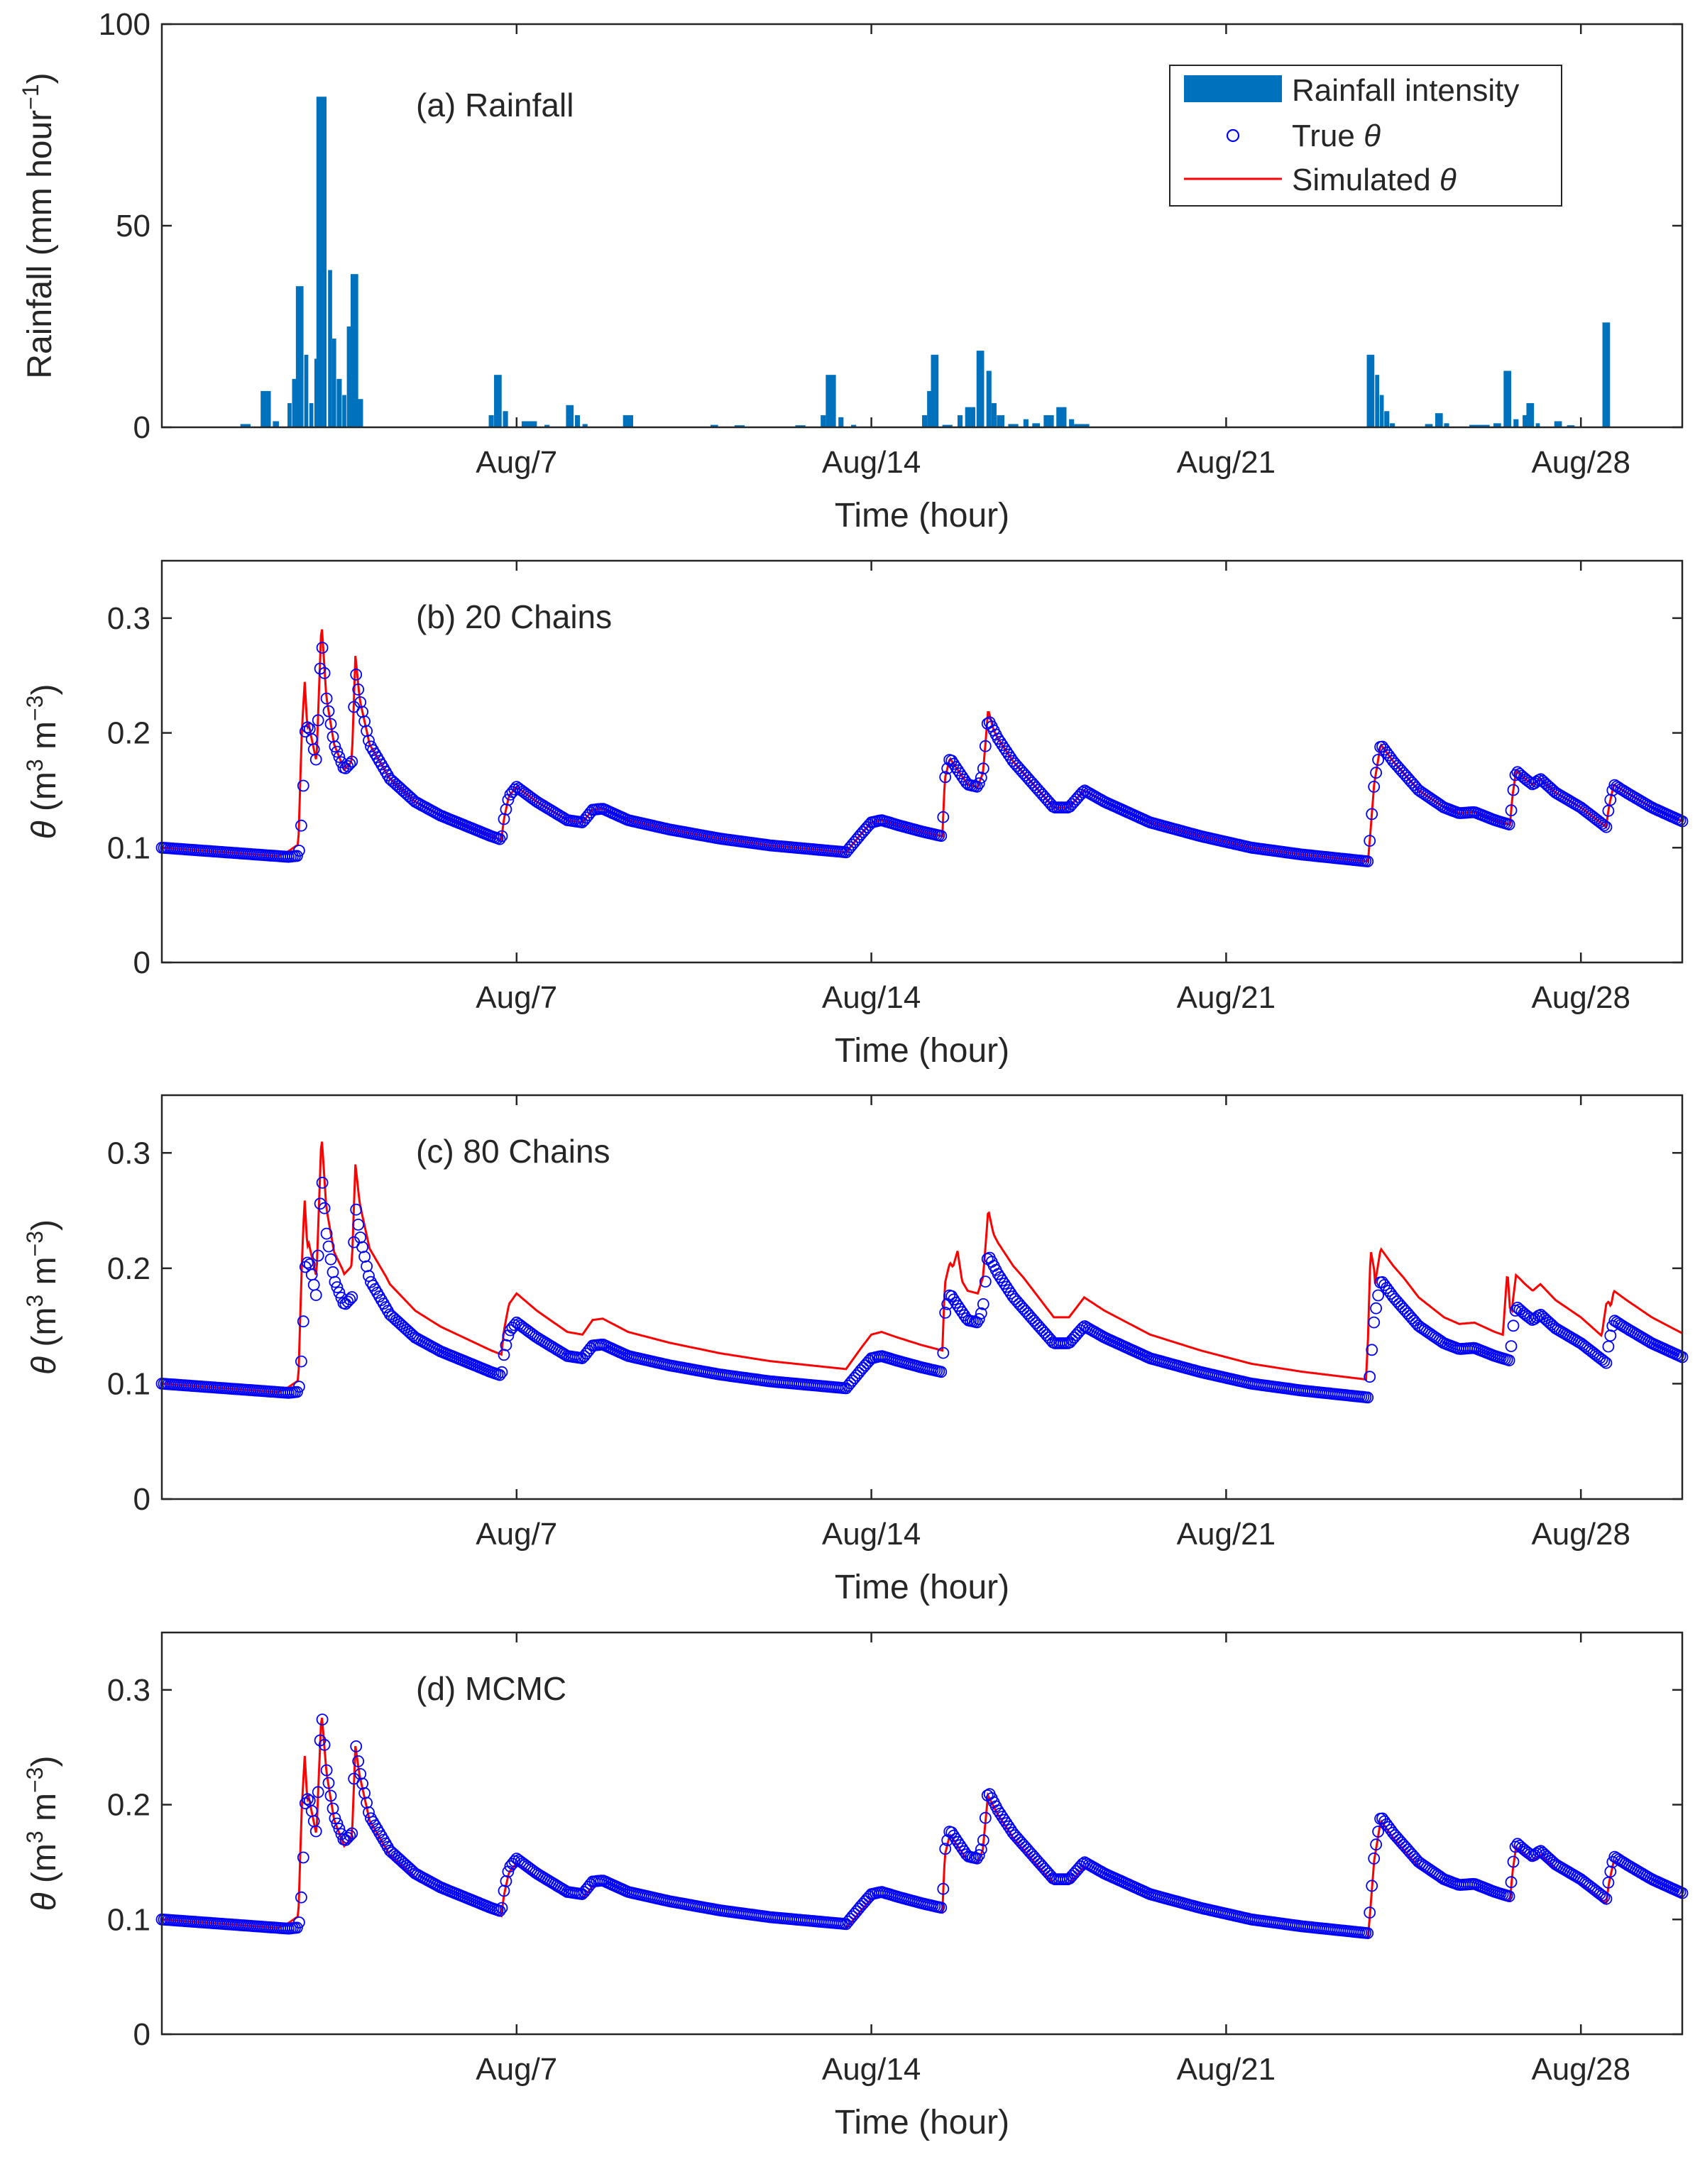 The width and height of the screenshot is (1700, 2184). I want to click on legend-true-sym: θ, so click(1373, 136).